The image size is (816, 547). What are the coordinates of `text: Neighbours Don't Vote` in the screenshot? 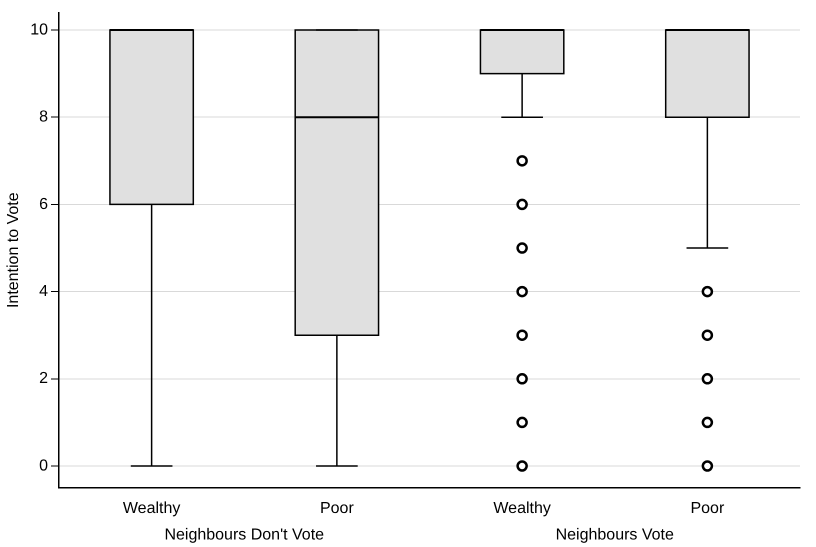 It's located at (244, 535).